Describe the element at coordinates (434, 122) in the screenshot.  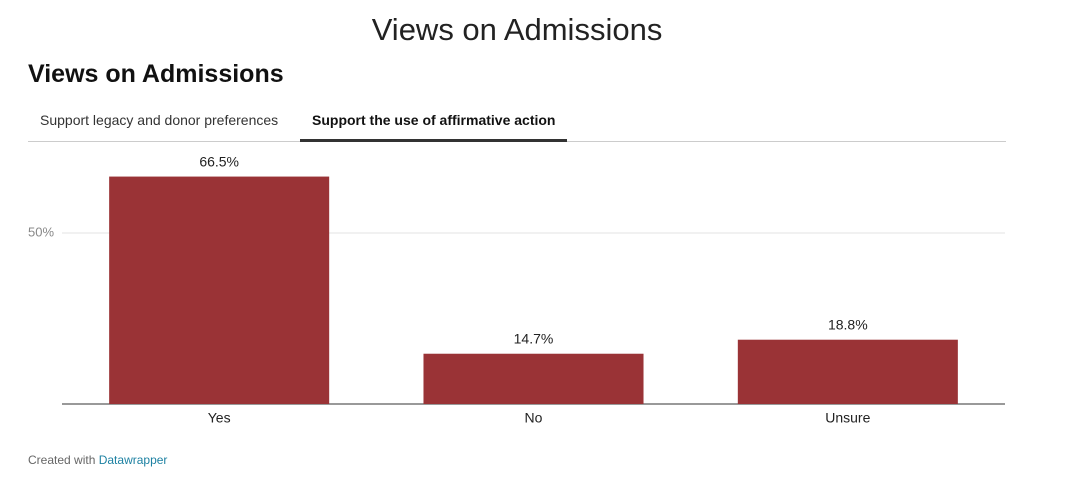
I see `tab-active: Support the use of affirmative action` at that location.